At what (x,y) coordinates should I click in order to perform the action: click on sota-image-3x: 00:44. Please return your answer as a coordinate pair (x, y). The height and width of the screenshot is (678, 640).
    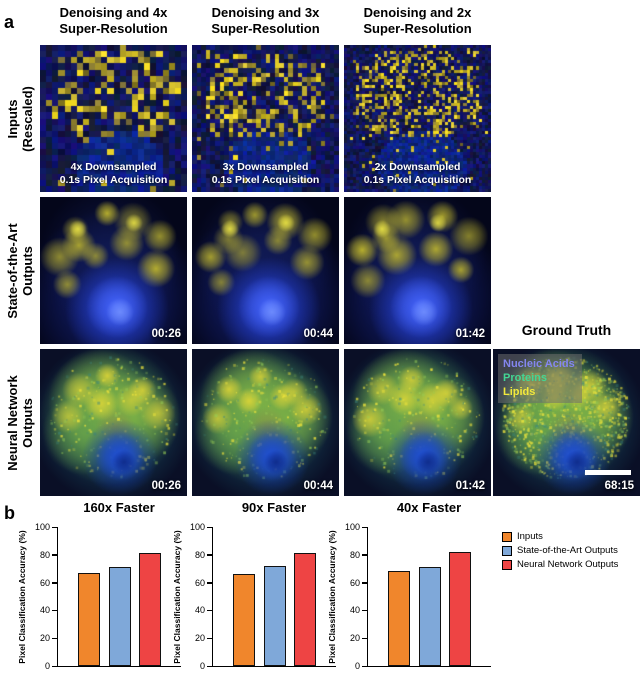
    Looking at the image, I should click on (265, 270).